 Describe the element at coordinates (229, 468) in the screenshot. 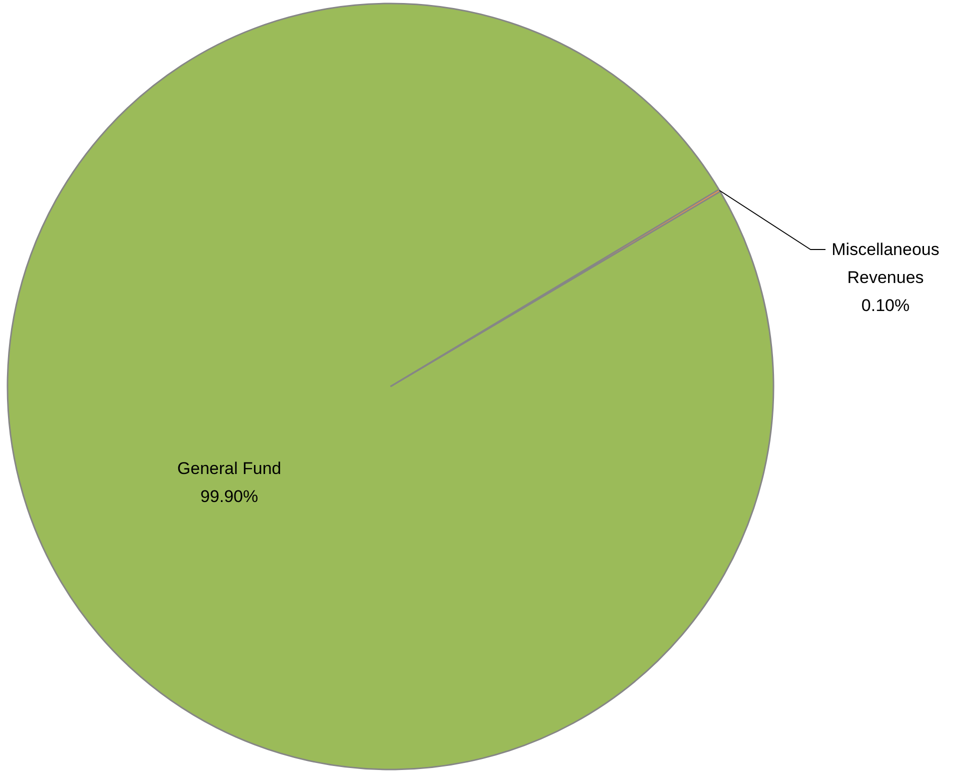

I see `slice-label: General Fund` at that location.